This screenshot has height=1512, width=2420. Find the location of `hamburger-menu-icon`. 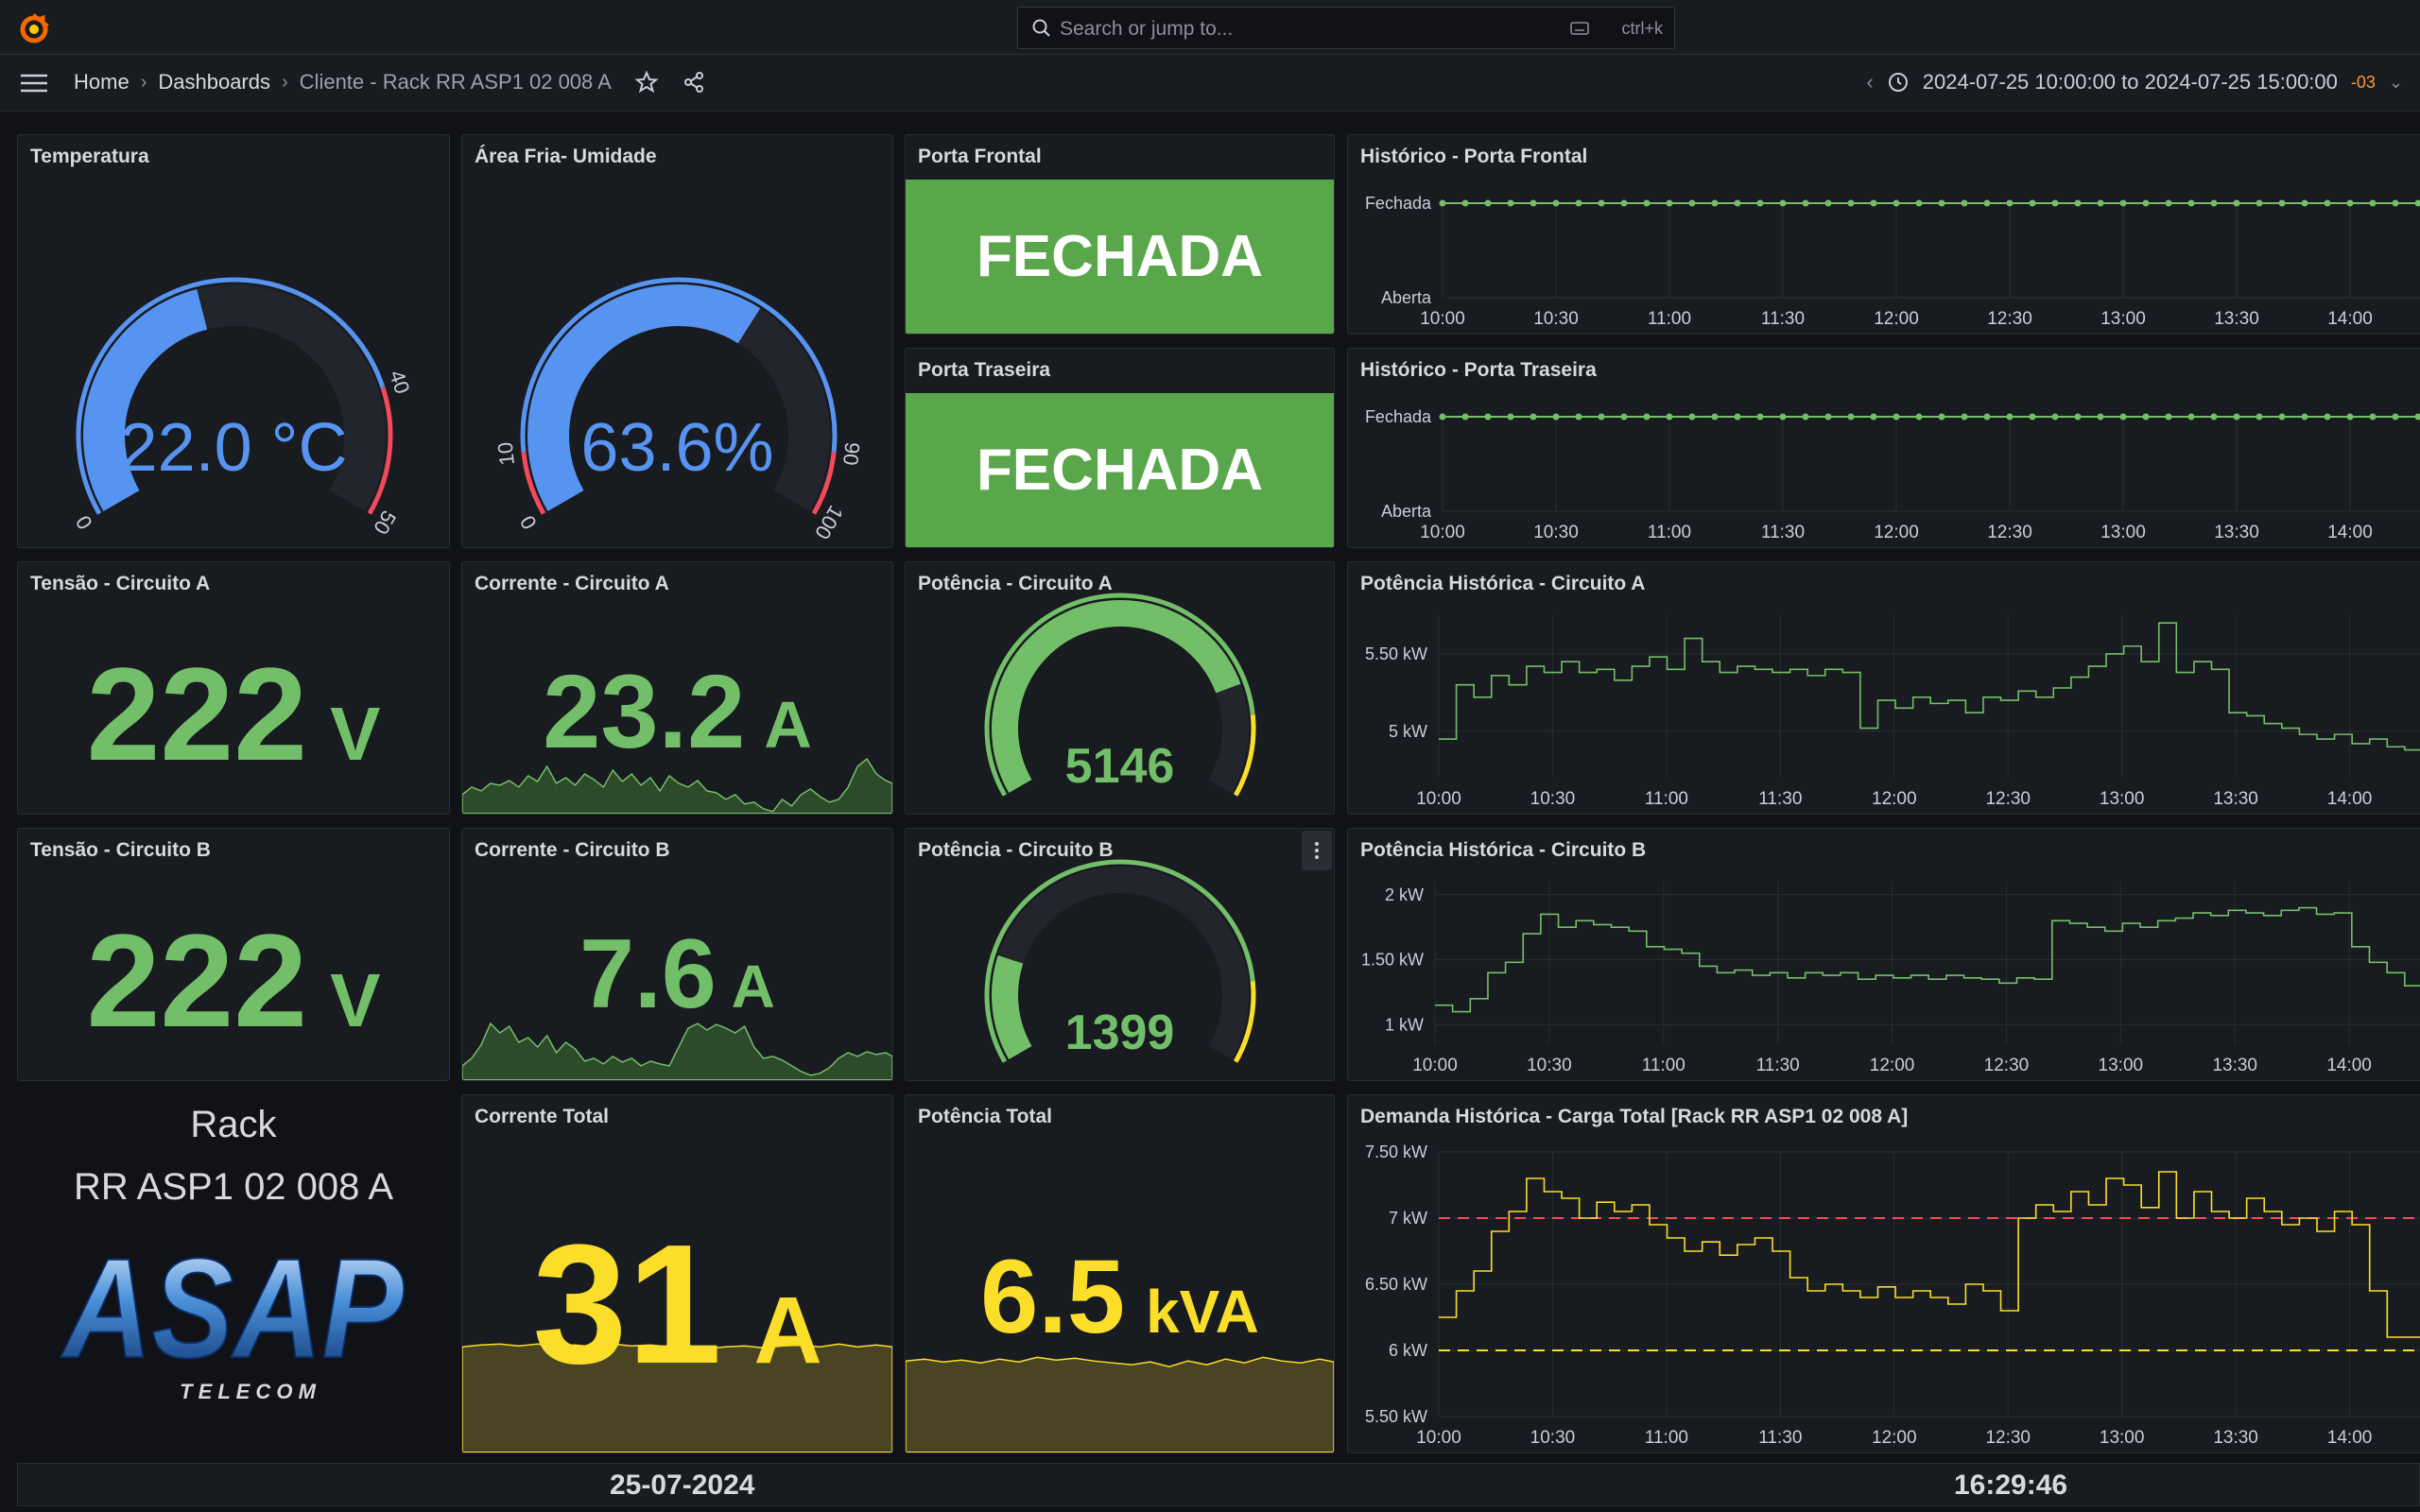

hamburger-menu-icon is located at coordinates (34, 83).